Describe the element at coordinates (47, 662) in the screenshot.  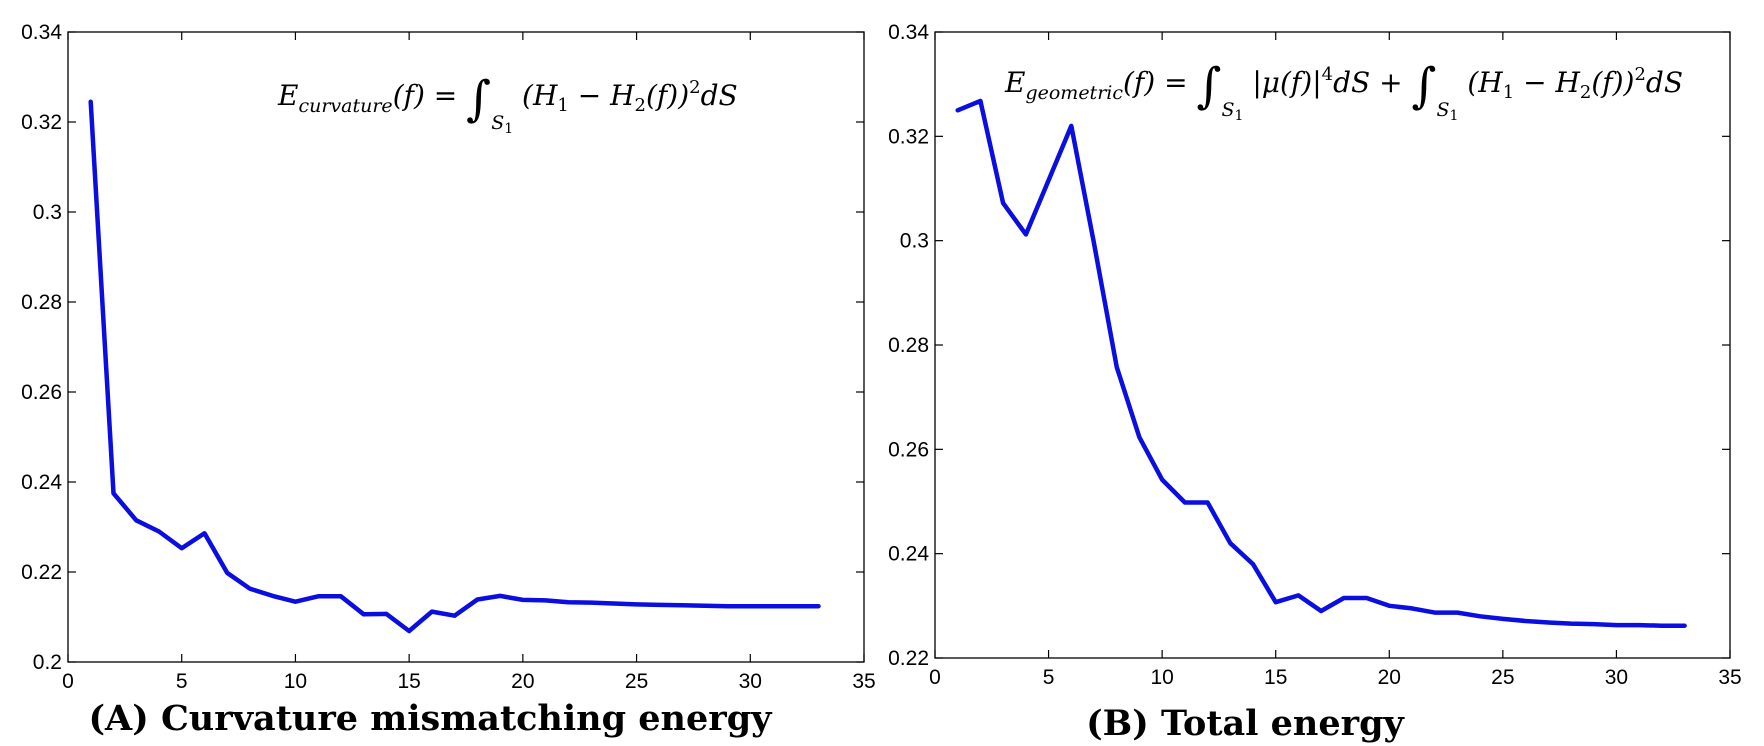
I see `y-tick-label: 0.2` at that location.